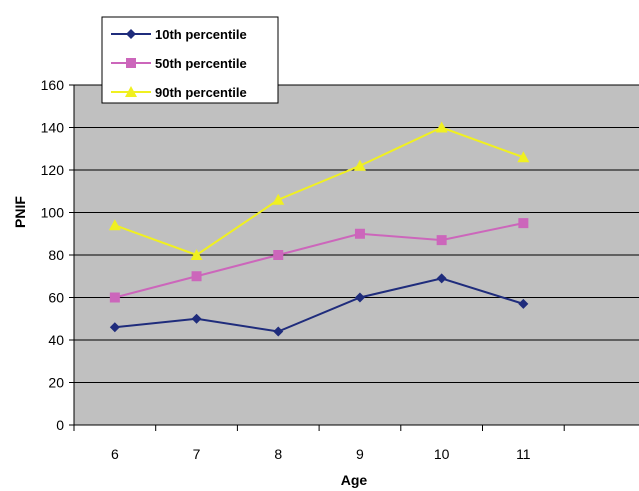  What do you see at coordinates (20, 212) in the screenshot?
I see `y-axis-title: PNIF` at bounding box center [20, 212].